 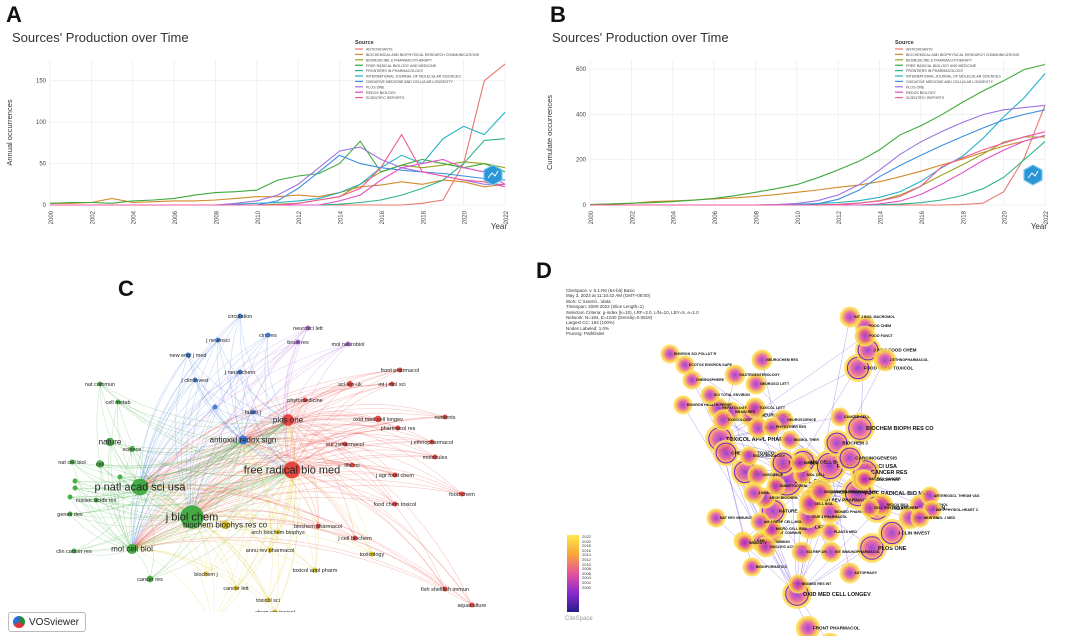 I want to click on network-d-node-label: ENVIRON SCI POLLUT R, so click(x=695, y=354).